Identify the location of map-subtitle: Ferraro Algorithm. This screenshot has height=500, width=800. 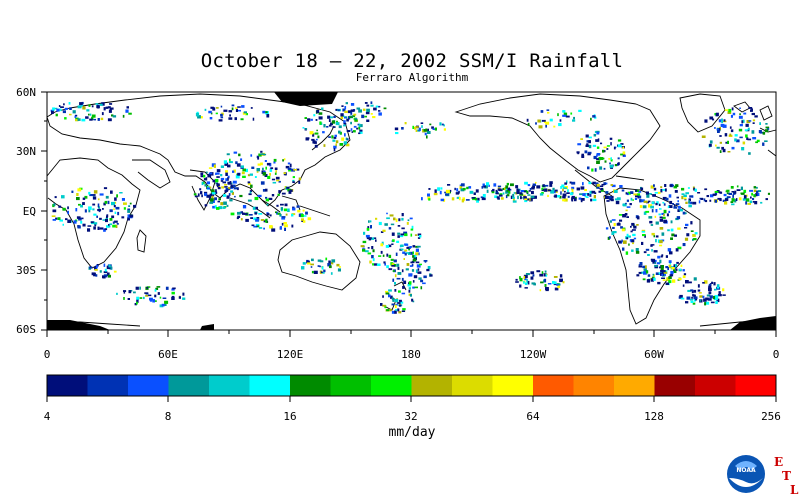
(412, 77).